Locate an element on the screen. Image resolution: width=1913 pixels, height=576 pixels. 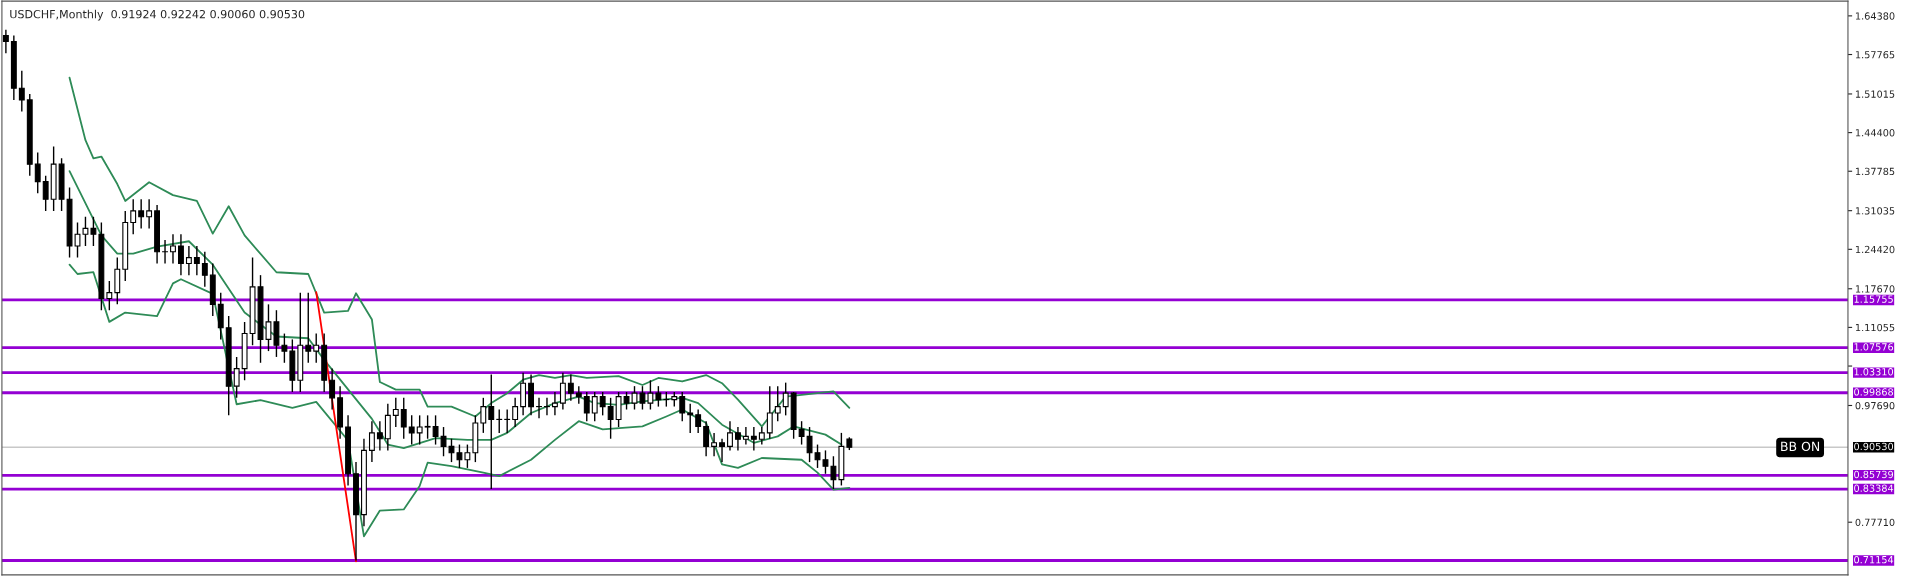
y-tick-label: 0.77710 is located at coordinates (1875, 522).